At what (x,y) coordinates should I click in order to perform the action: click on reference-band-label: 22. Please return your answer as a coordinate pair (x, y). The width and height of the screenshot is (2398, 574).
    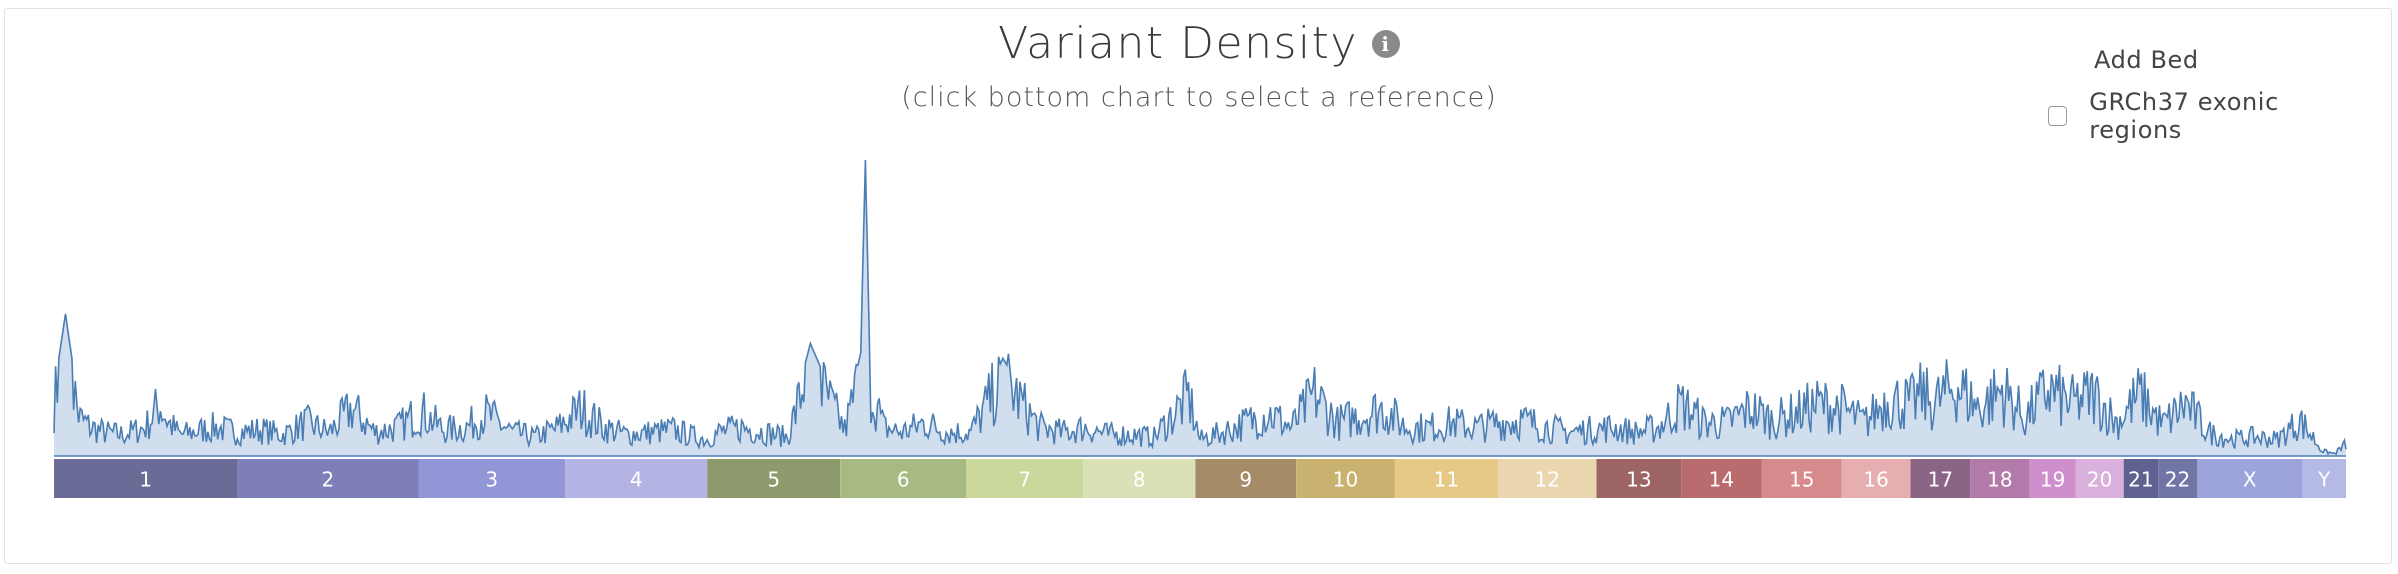
    Looking at the image, I should click on (2177, 480).